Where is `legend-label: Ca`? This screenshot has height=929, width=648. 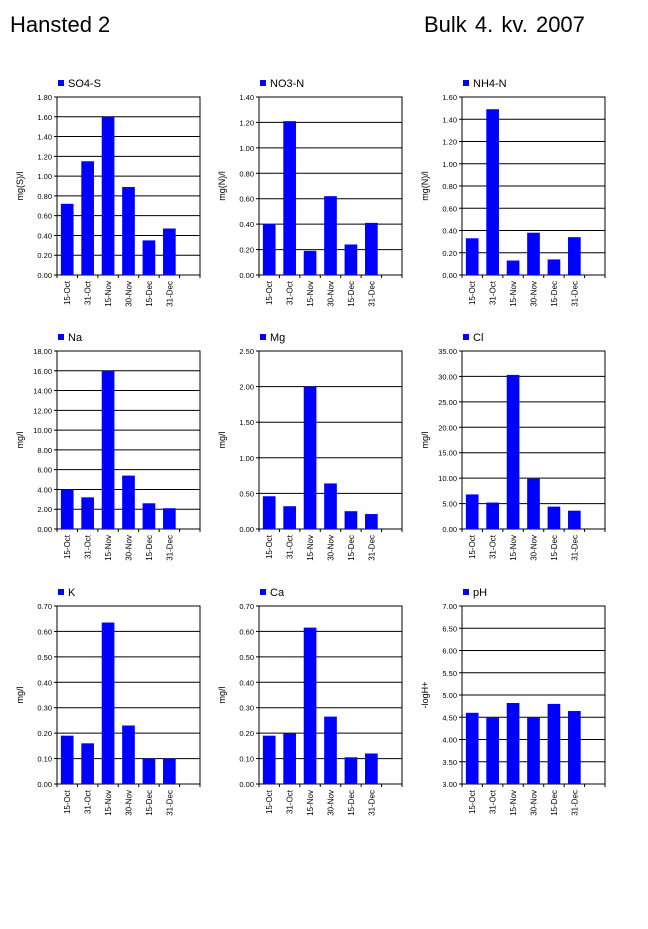 legend-label: Ca is located at coordinates (277, 593).